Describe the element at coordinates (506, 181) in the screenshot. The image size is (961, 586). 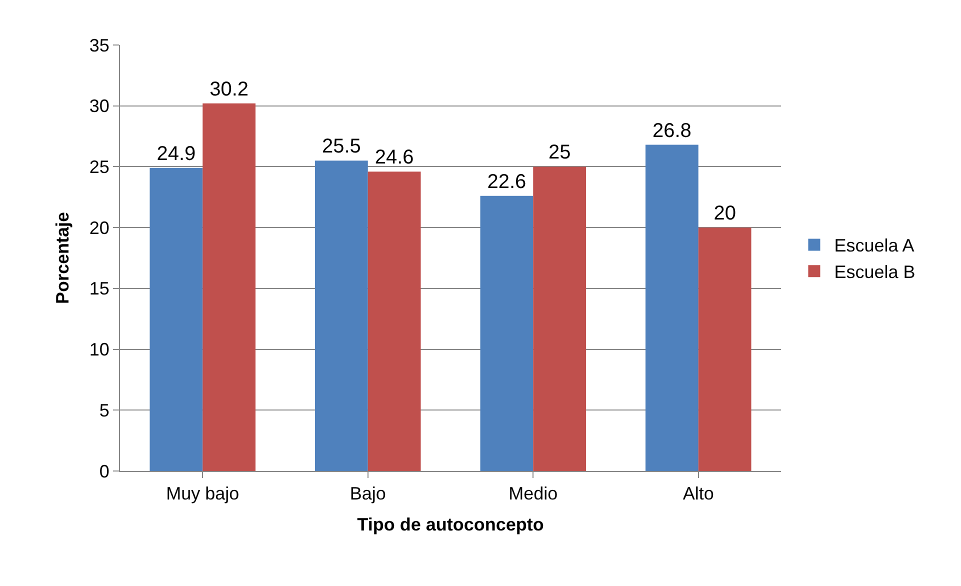
I see `data-label: 22.6` at that location.